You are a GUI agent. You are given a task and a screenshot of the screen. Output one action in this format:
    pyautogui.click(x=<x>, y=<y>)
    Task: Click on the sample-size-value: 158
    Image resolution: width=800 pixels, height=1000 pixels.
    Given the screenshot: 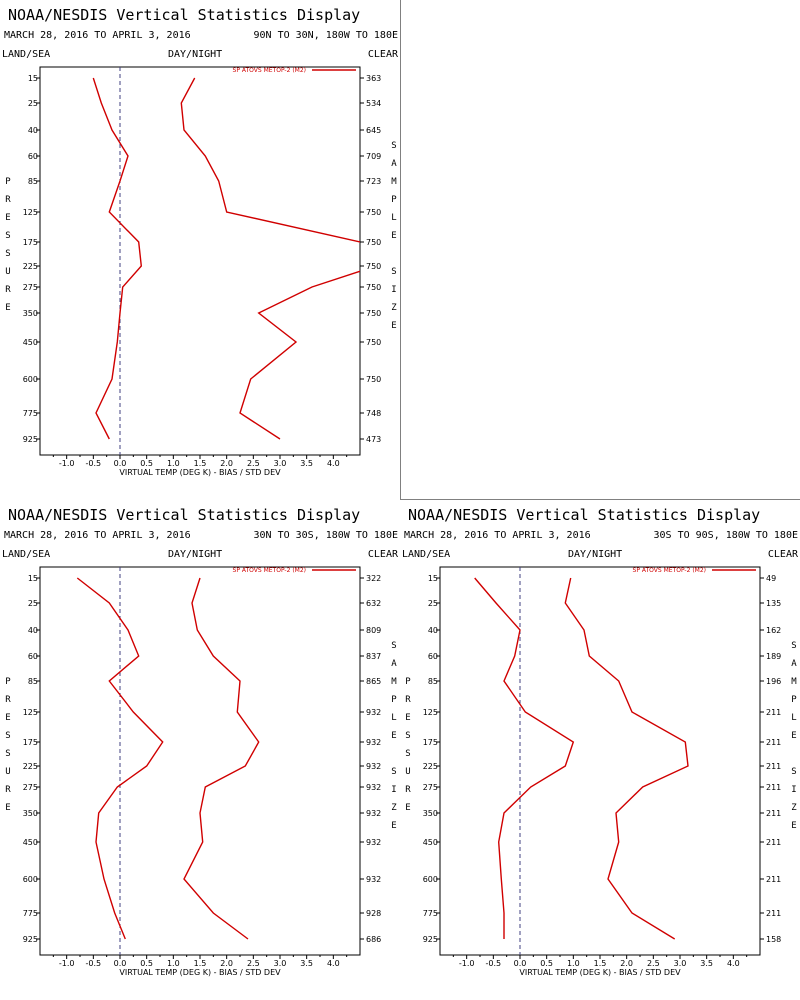 What is the action you would take?
    pyautogui.click(x=773, y=939)
    